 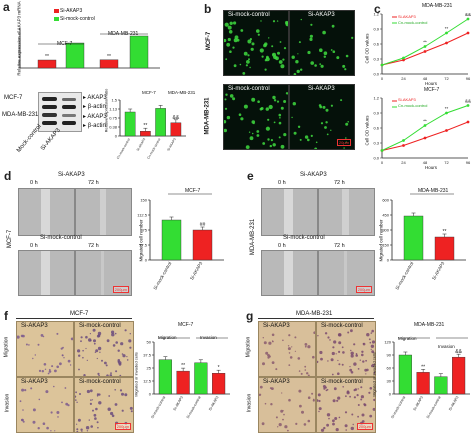 What do you see at coordinates (249, 89) in the screenshot?
I see `b-col-title-mock-2: Si-mock-control` at bounding box center [249, 89].